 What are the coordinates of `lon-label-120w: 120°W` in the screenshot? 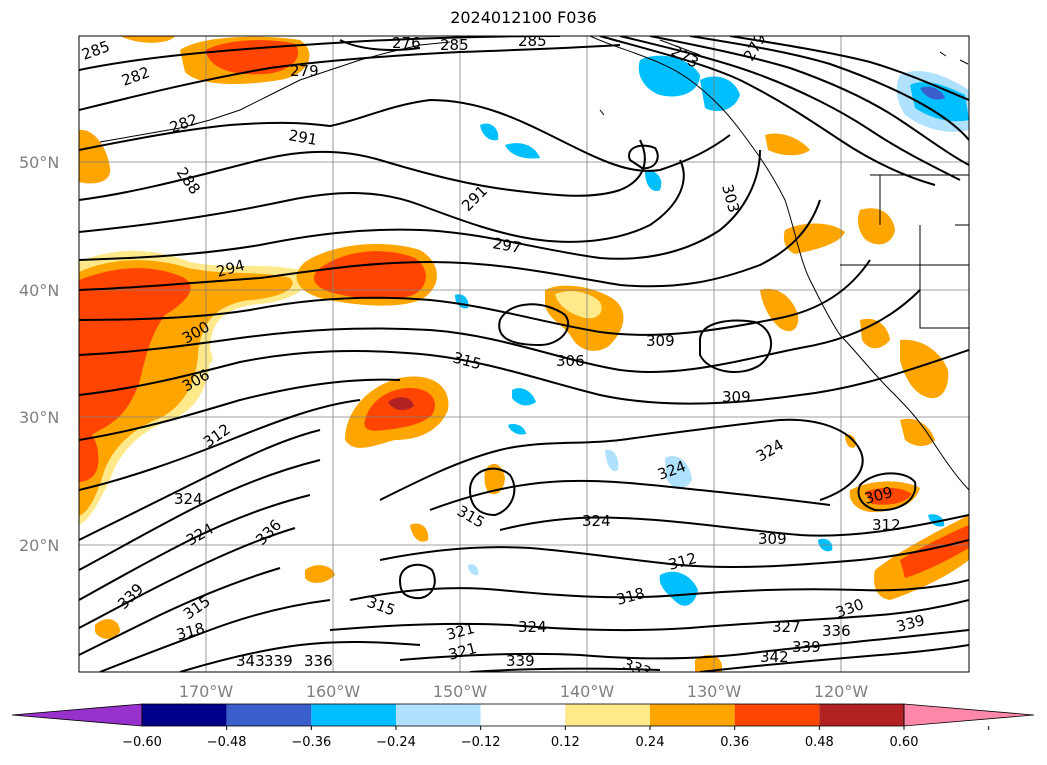 It's located at (841, 691).